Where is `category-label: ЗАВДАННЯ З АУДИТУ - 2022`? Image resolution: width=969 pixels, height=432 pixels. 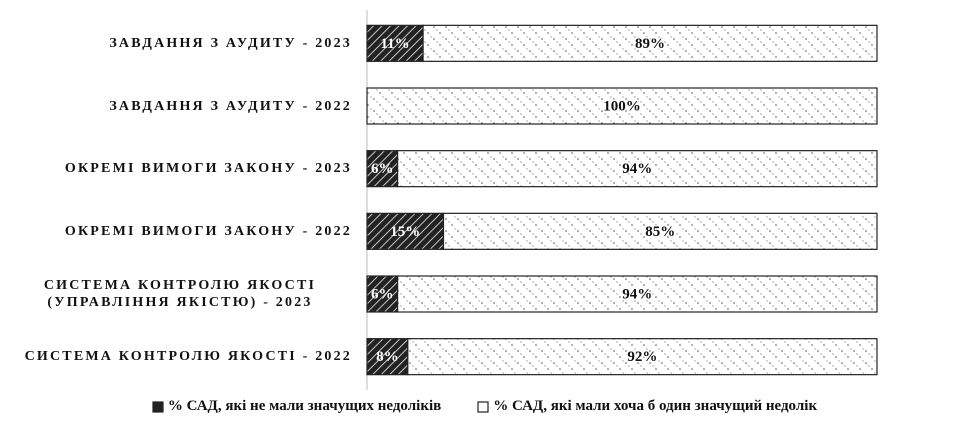 category-label: ЗАВДАННЯ З АУДИТУ - 2022 is located at coordinates (230, 106).